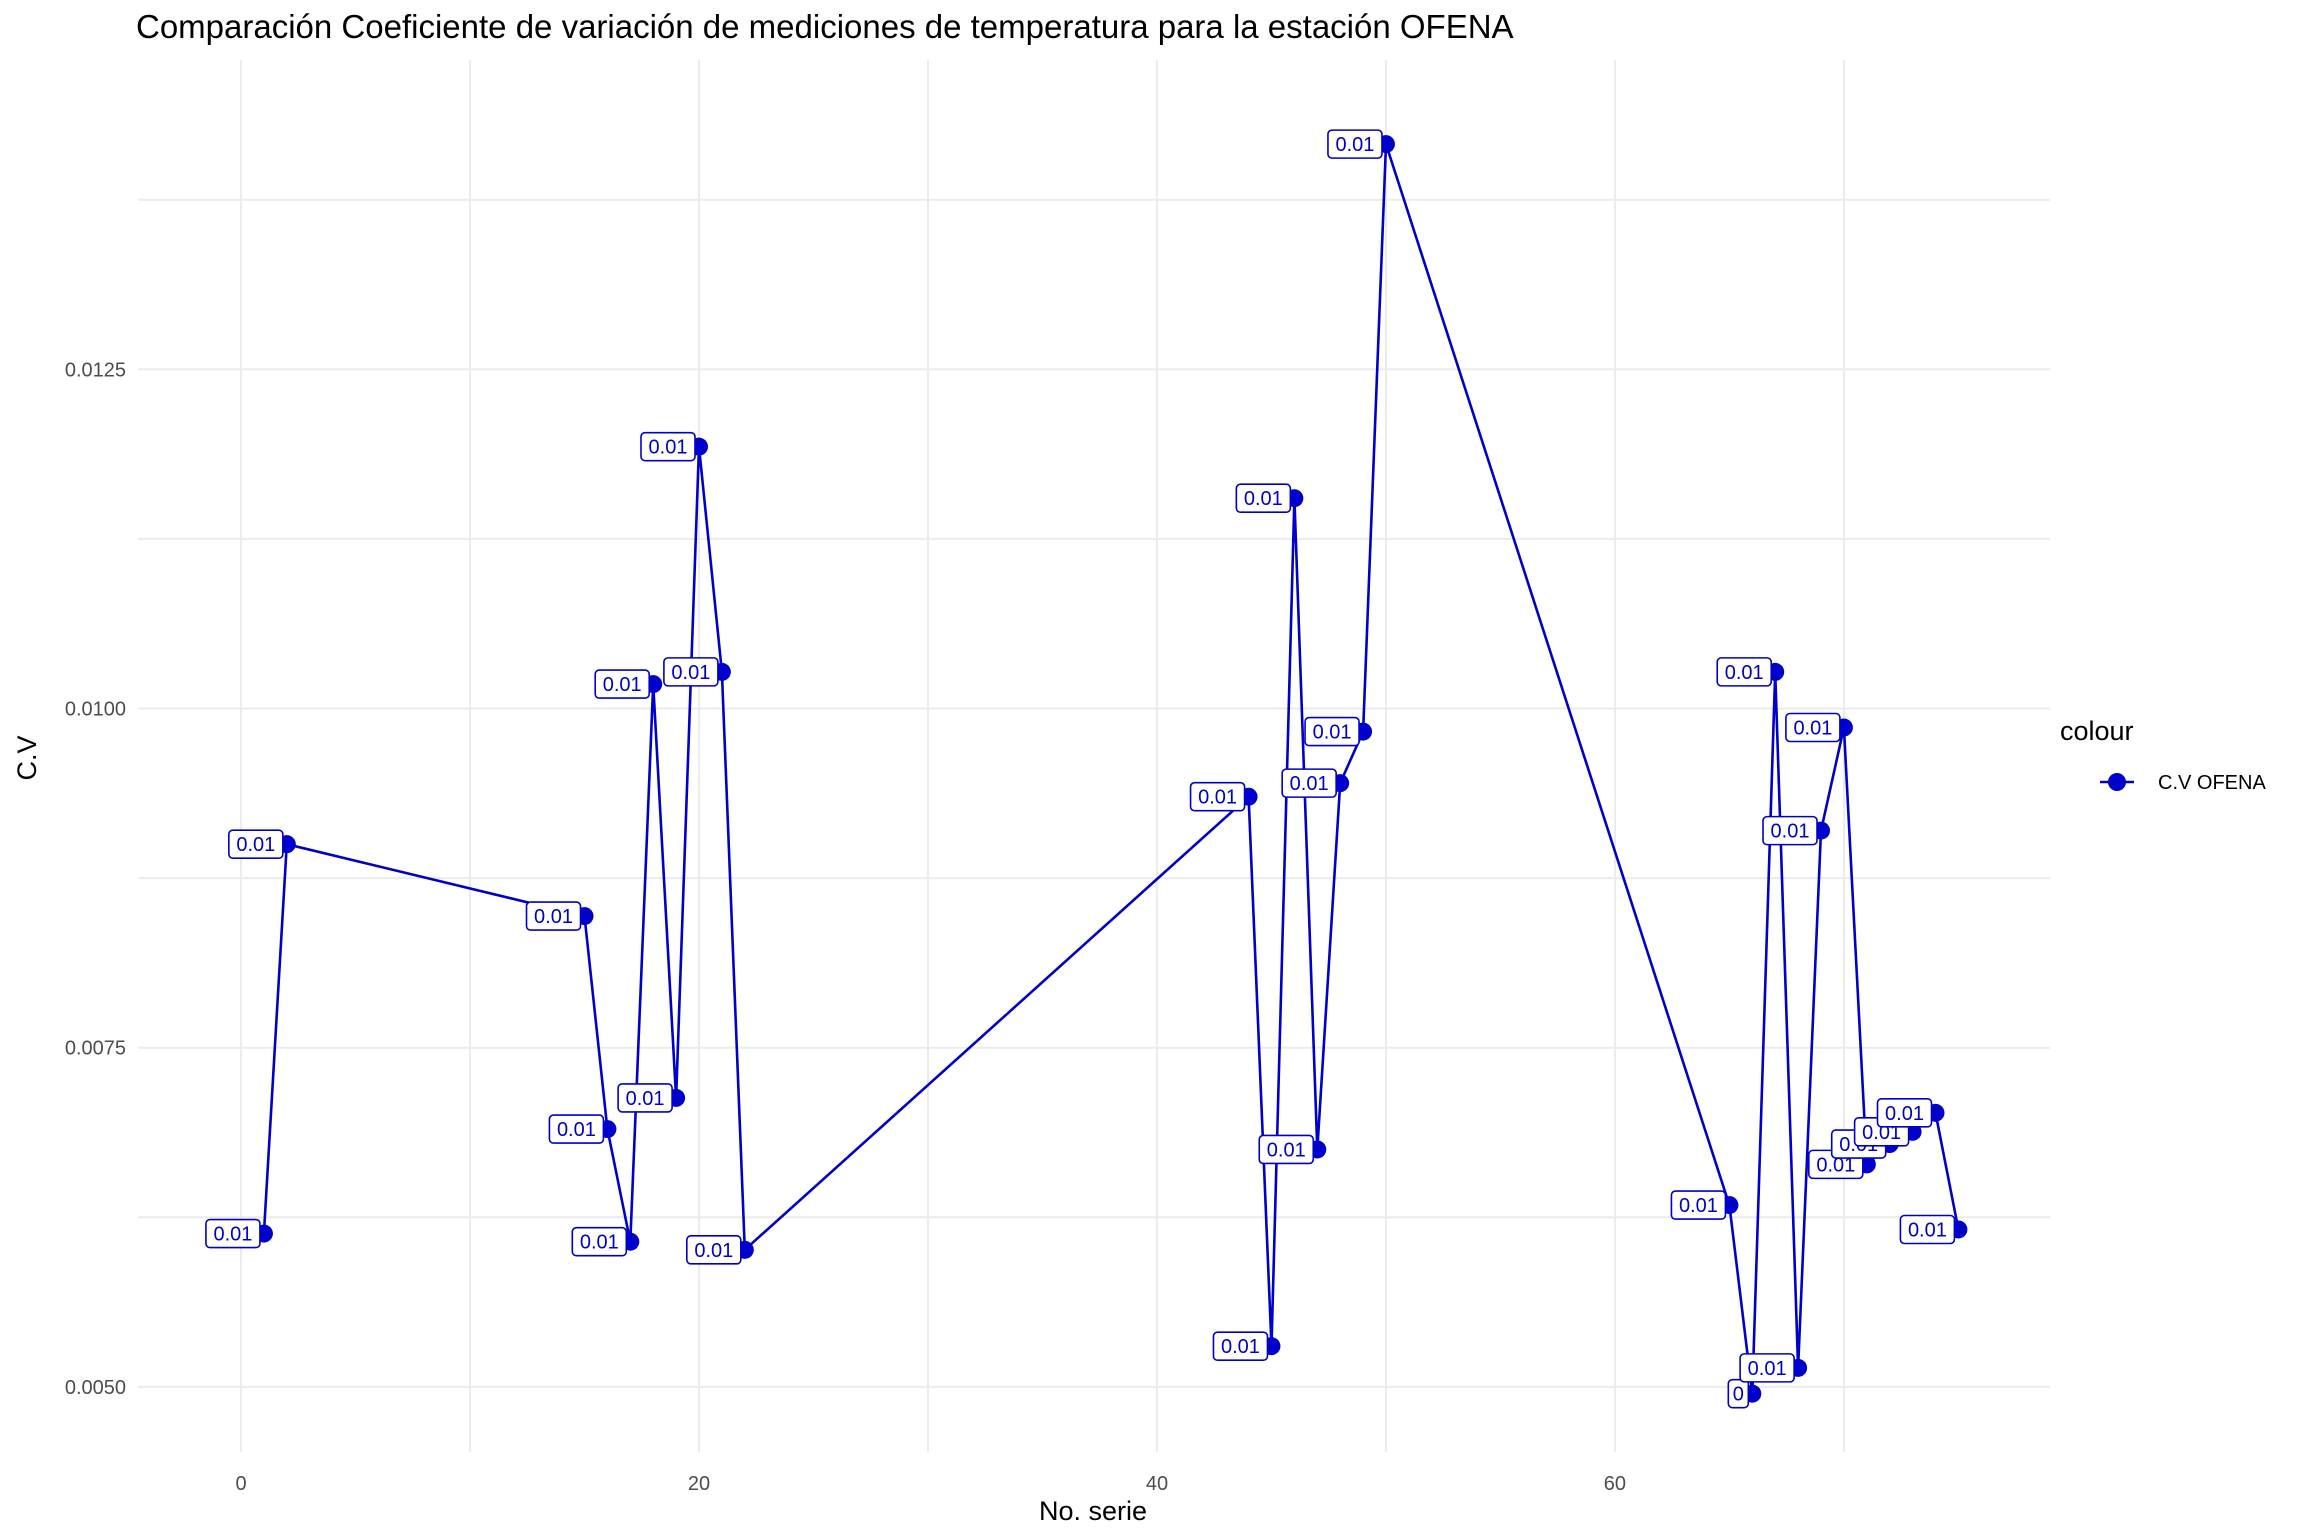 This screenshot has width=2304, height=1536. What do you see at coordinates (1615, 1484) in the screenshot?
I see `x-tick-label: 60` at bounding box center [1615, 1484].